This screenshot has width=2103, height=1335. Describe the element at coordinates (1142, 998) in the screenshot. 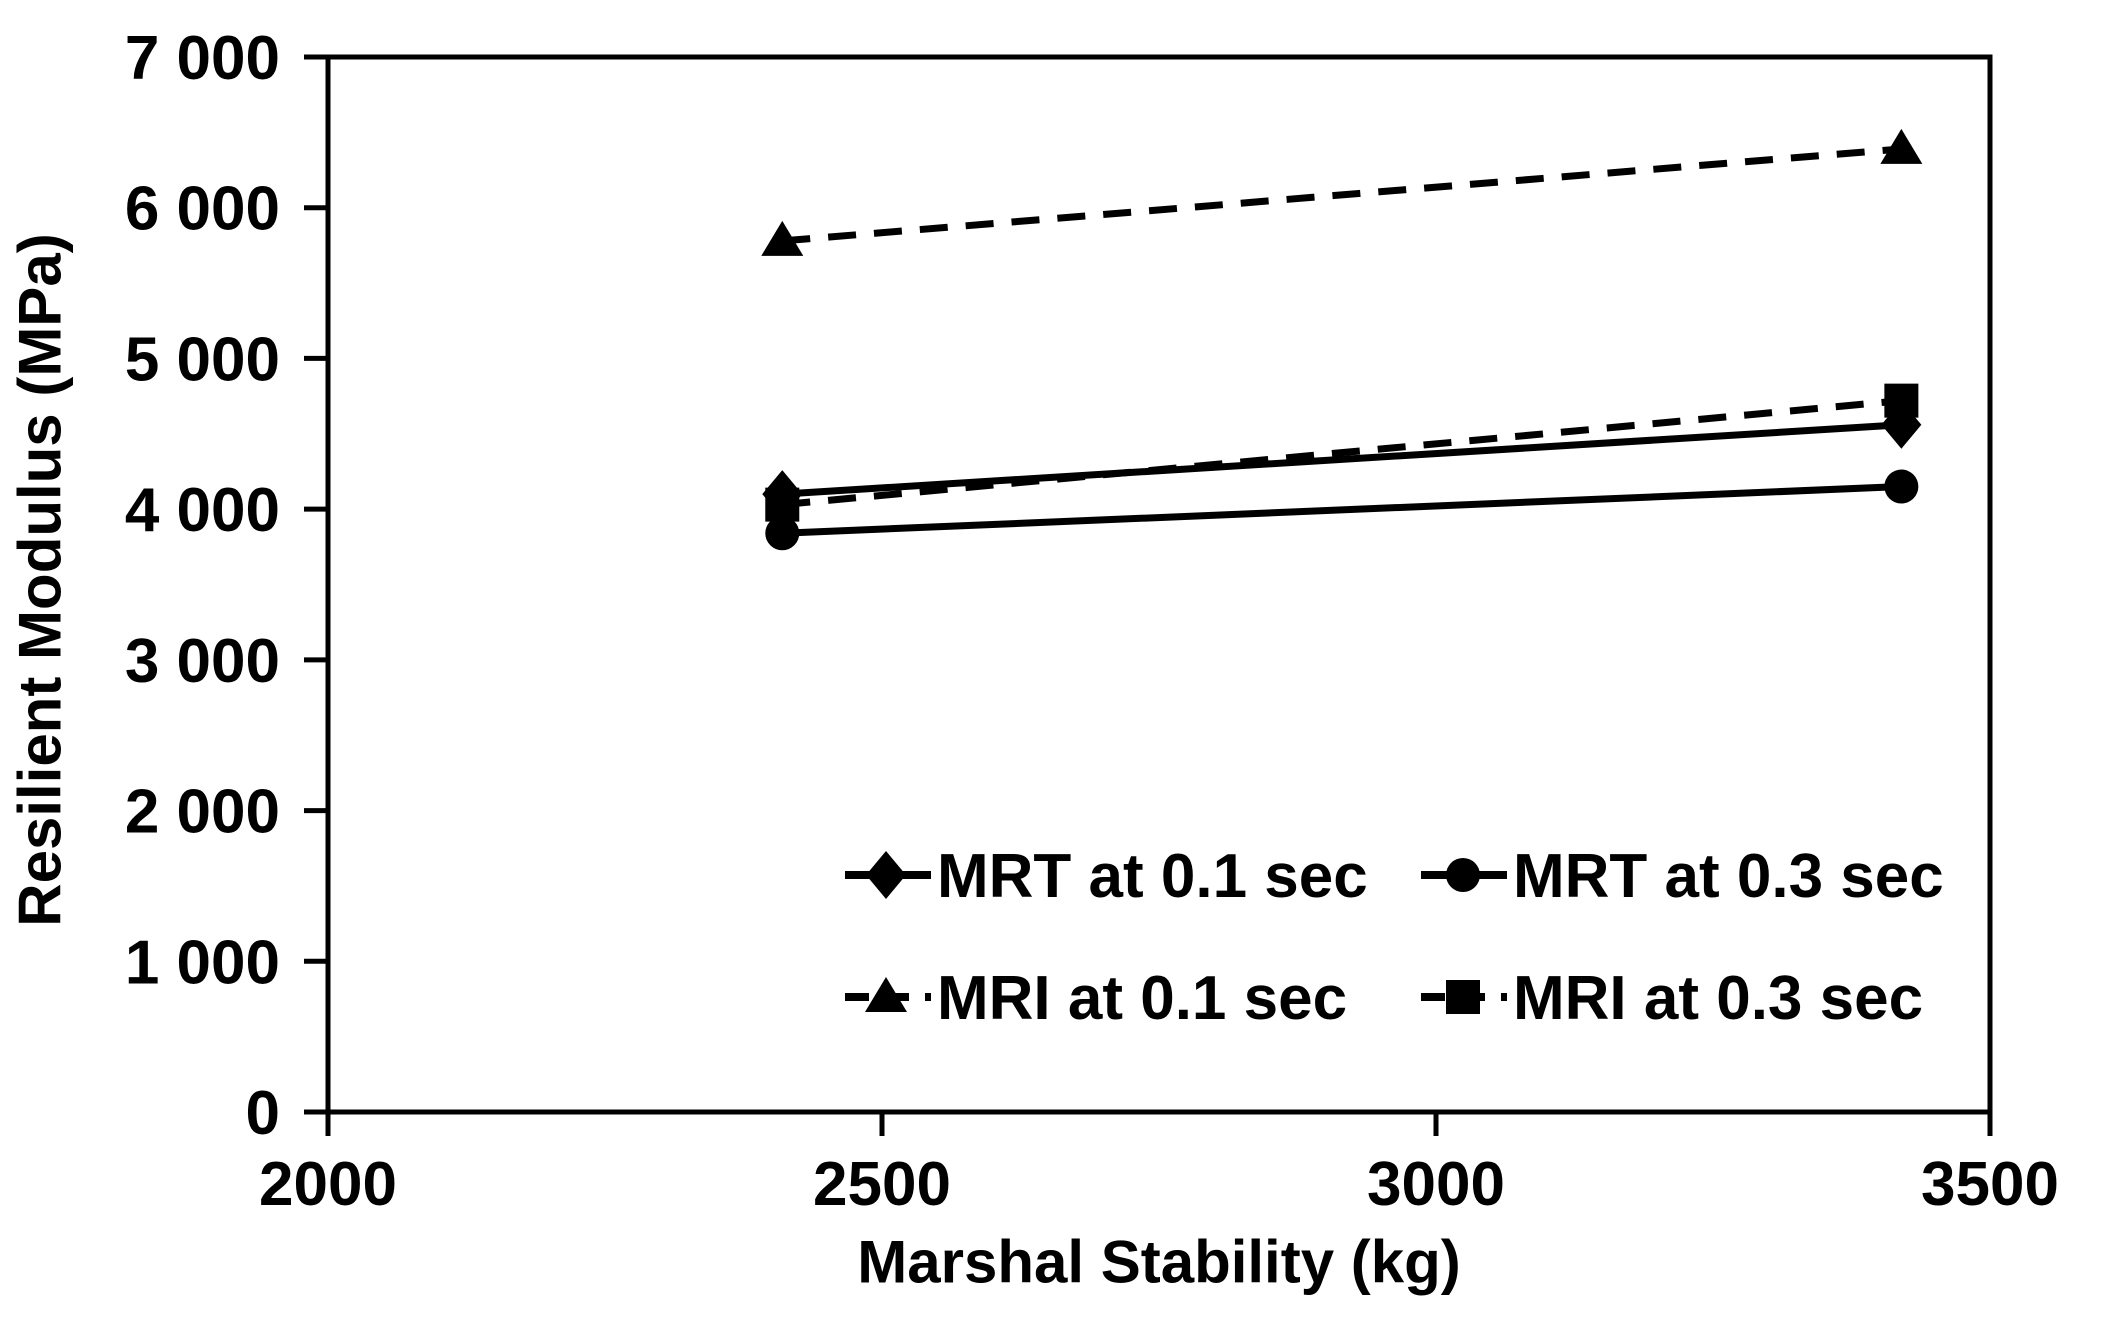

I see `legend-label-mri-at-0-1-sec: MRI at 0.1 sec` at that location.